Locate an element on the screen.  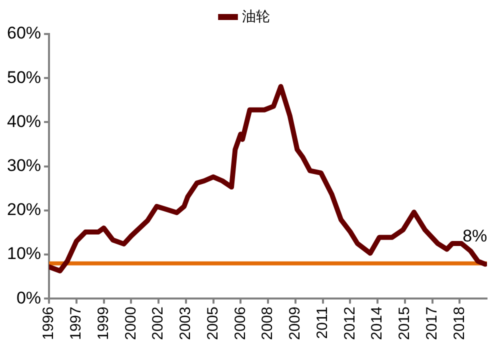
legend-label: 油轮 is located at coordinates (256, 16).